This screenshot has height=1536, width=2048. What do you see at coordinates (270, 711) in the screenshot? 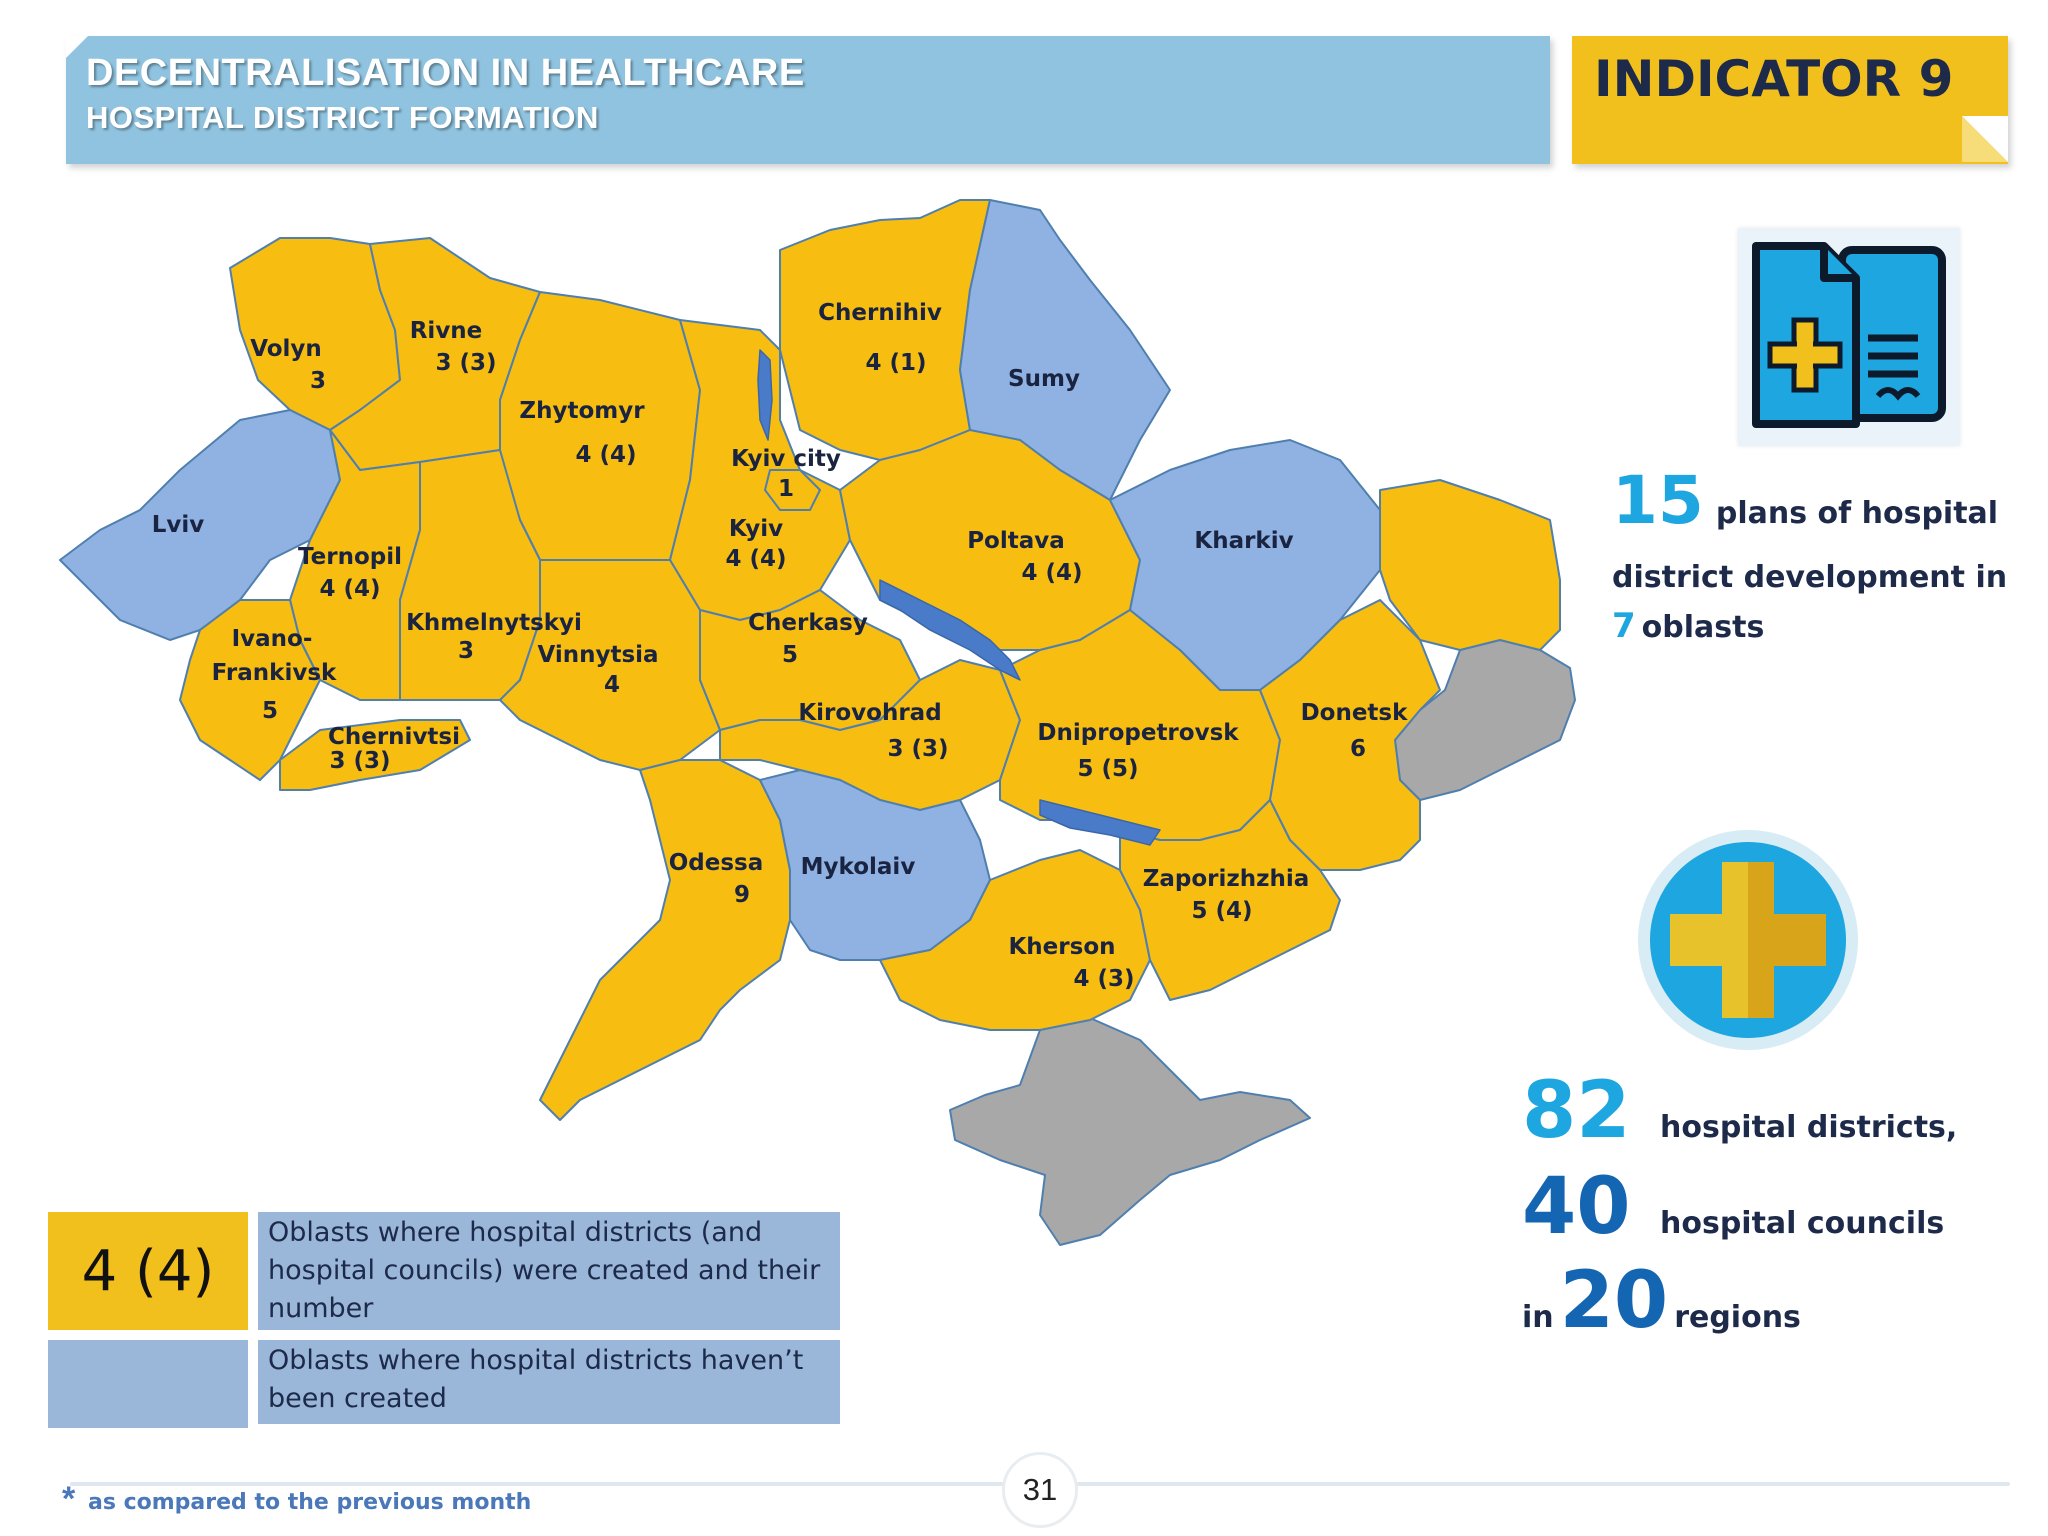
I see `value-ivano: 5` at bounding box center [270, 711].